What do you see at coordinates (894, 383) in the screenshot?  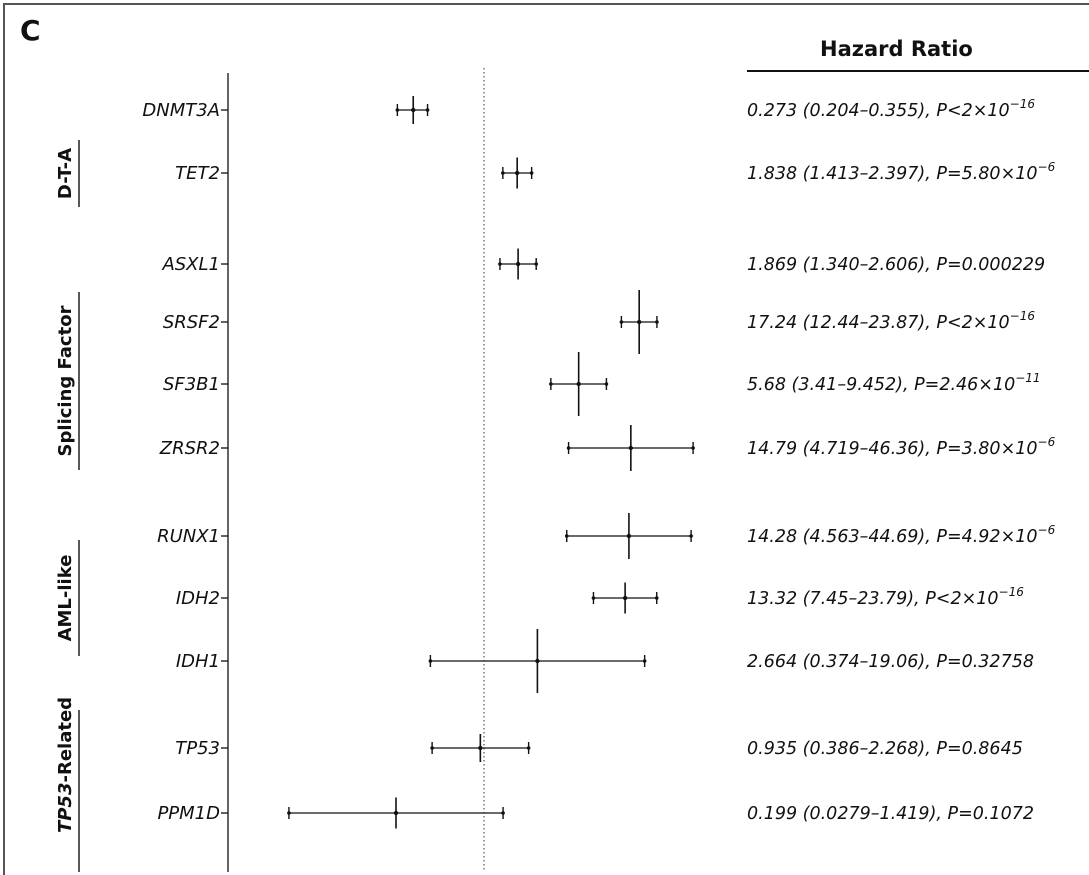 I see `hazard-ratio-label: 5.68 (3.41–9.452), P=2.46×10−11` at bounding box center [894, 383].